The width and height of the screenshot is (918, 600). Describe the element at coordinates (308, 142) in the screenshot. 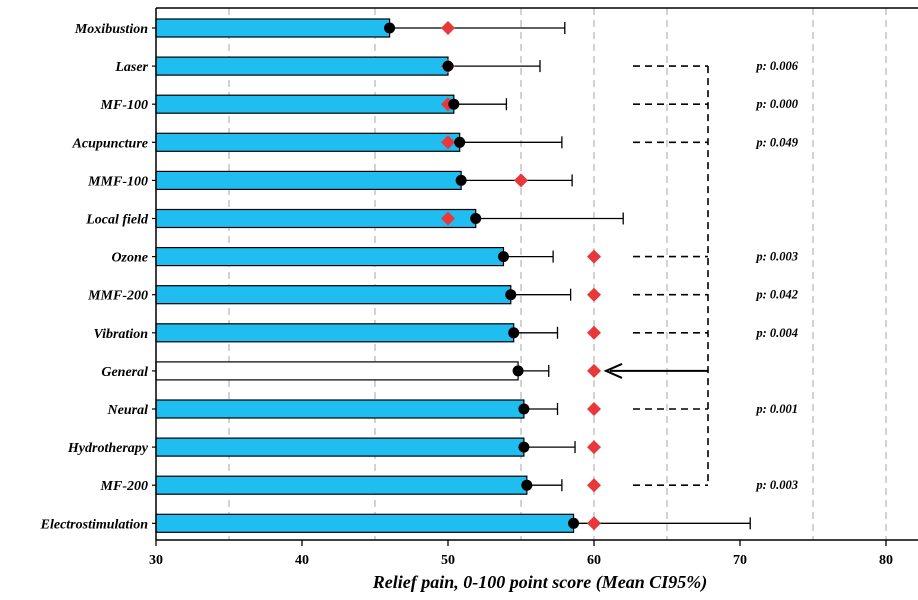

I see `bar-acupuncture` at that location.